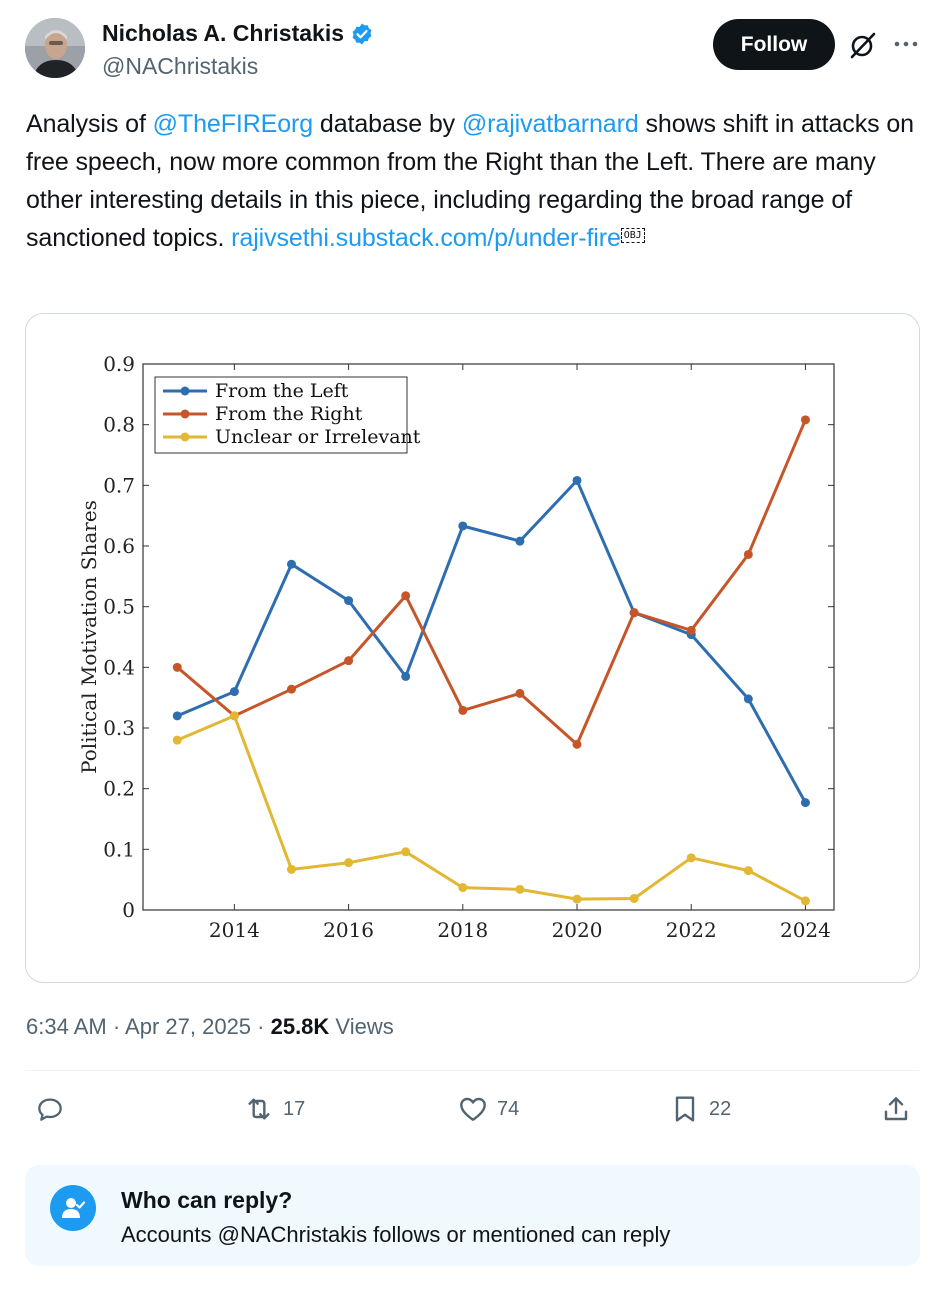 Image resolution: width=945 pixels, height=1291 pixels. Describe the element at coordinates (805, 930) in the screenshot. I see `x-tick-label: 2024` at that location.